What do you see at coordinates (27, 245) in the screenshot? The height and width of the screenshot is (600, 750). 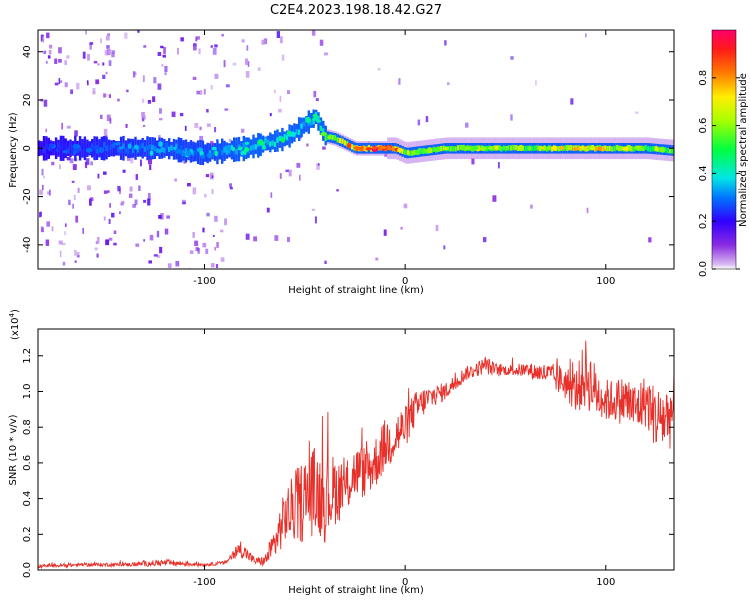 I see `y-tick-label: -40` at bounding box center [27, 245].